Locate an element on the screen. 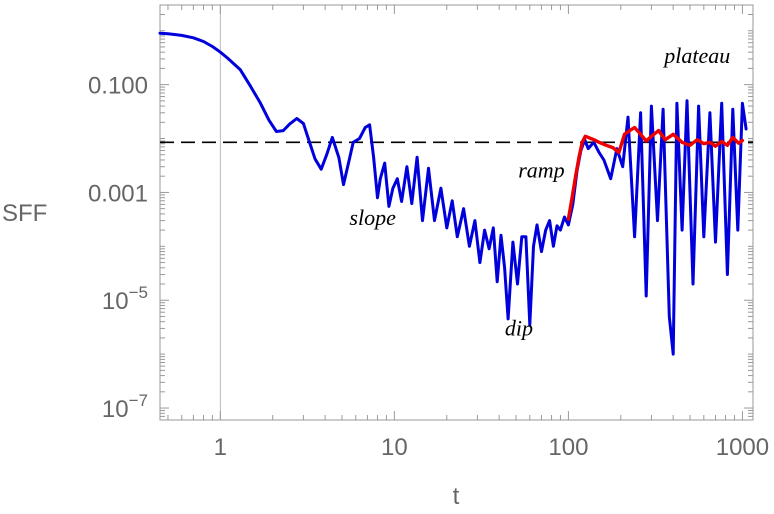 The width and height of the screenshot is (774, 514). y-tick-label: 0.001 is located at coordinates (118, 193).